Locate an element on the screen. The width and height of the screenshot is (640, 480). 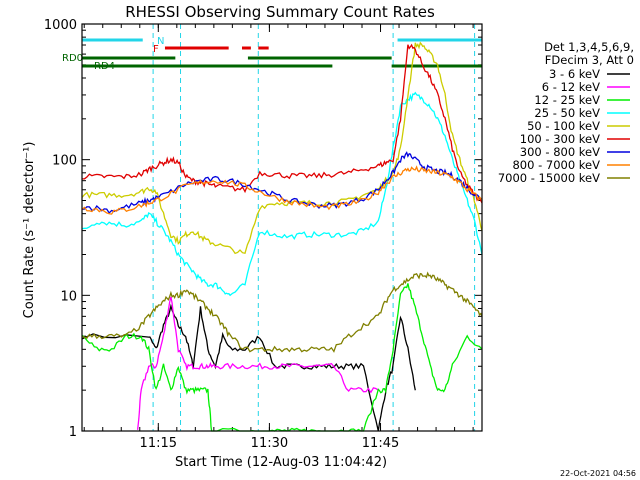
legend-entry-label: 12 - 25 keV is located at coordinates (567, 100).